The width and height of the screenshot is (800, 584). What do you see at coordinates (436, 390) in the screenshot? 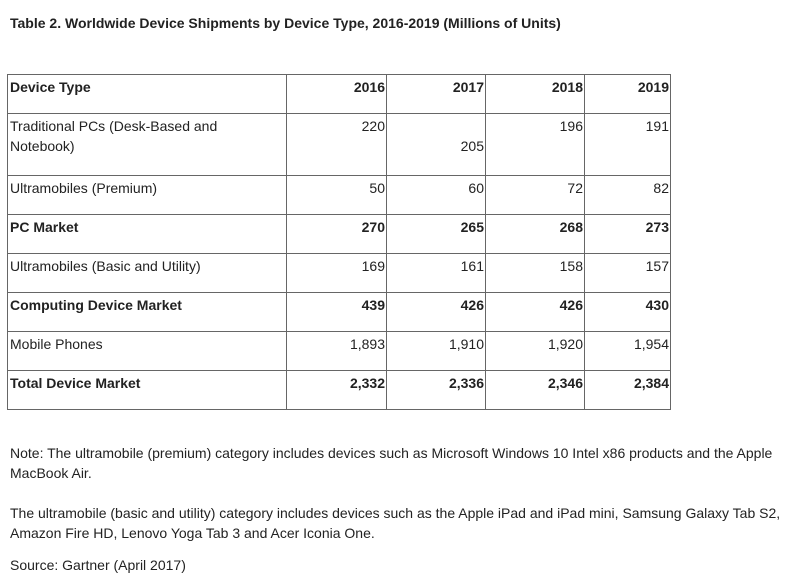
I see `cell-2017: 2,336` at bounding box center [436, 390].